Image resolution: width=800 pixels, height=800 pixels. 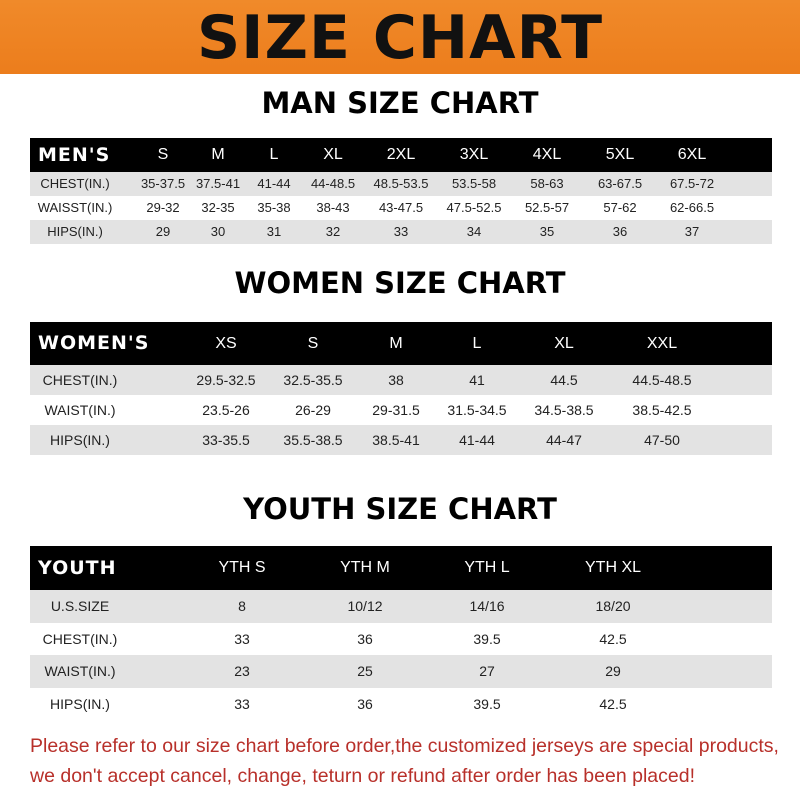 What do you see at coordinates (274, 207) in the screenshot?
I see `table-cell: 35-38` at bounding box center [274, 207].